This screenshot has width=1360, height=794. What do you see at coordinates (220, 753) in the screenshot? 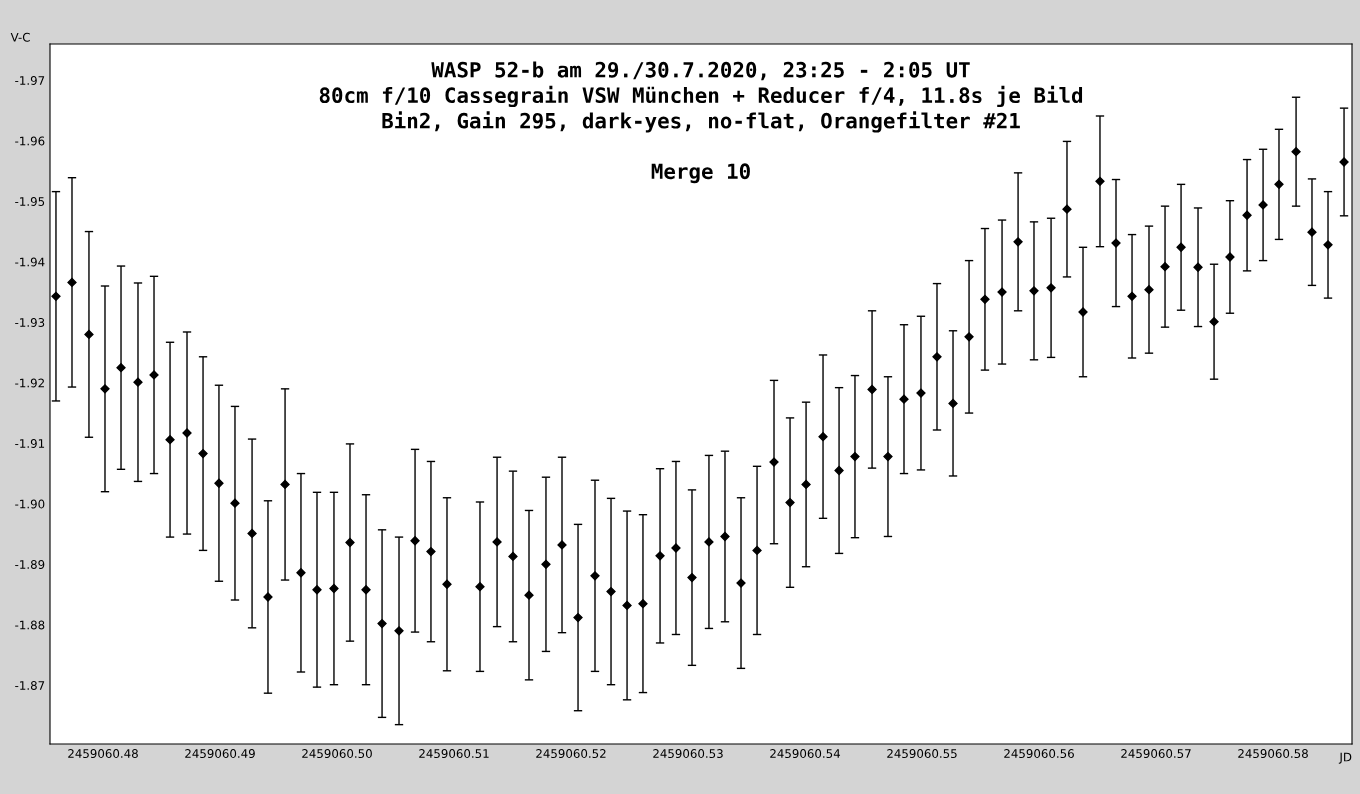
I see `x-tick-label: 2459060.49` at bounding box center [220, 753].